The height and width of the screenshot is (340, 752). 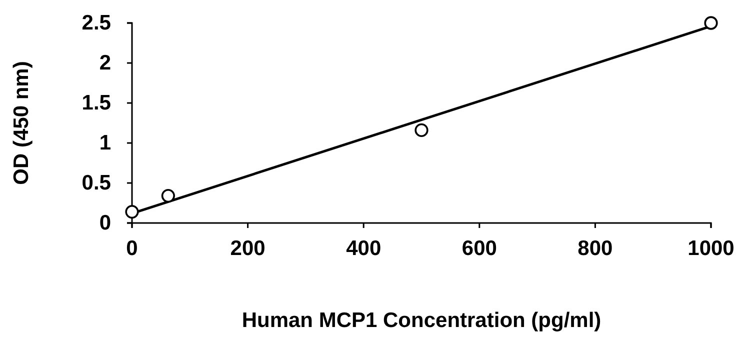 What do you see at coordinates (248, 248) in the screenshot?
I see `x-tick-label: 200` at bounding box center [248, 248].